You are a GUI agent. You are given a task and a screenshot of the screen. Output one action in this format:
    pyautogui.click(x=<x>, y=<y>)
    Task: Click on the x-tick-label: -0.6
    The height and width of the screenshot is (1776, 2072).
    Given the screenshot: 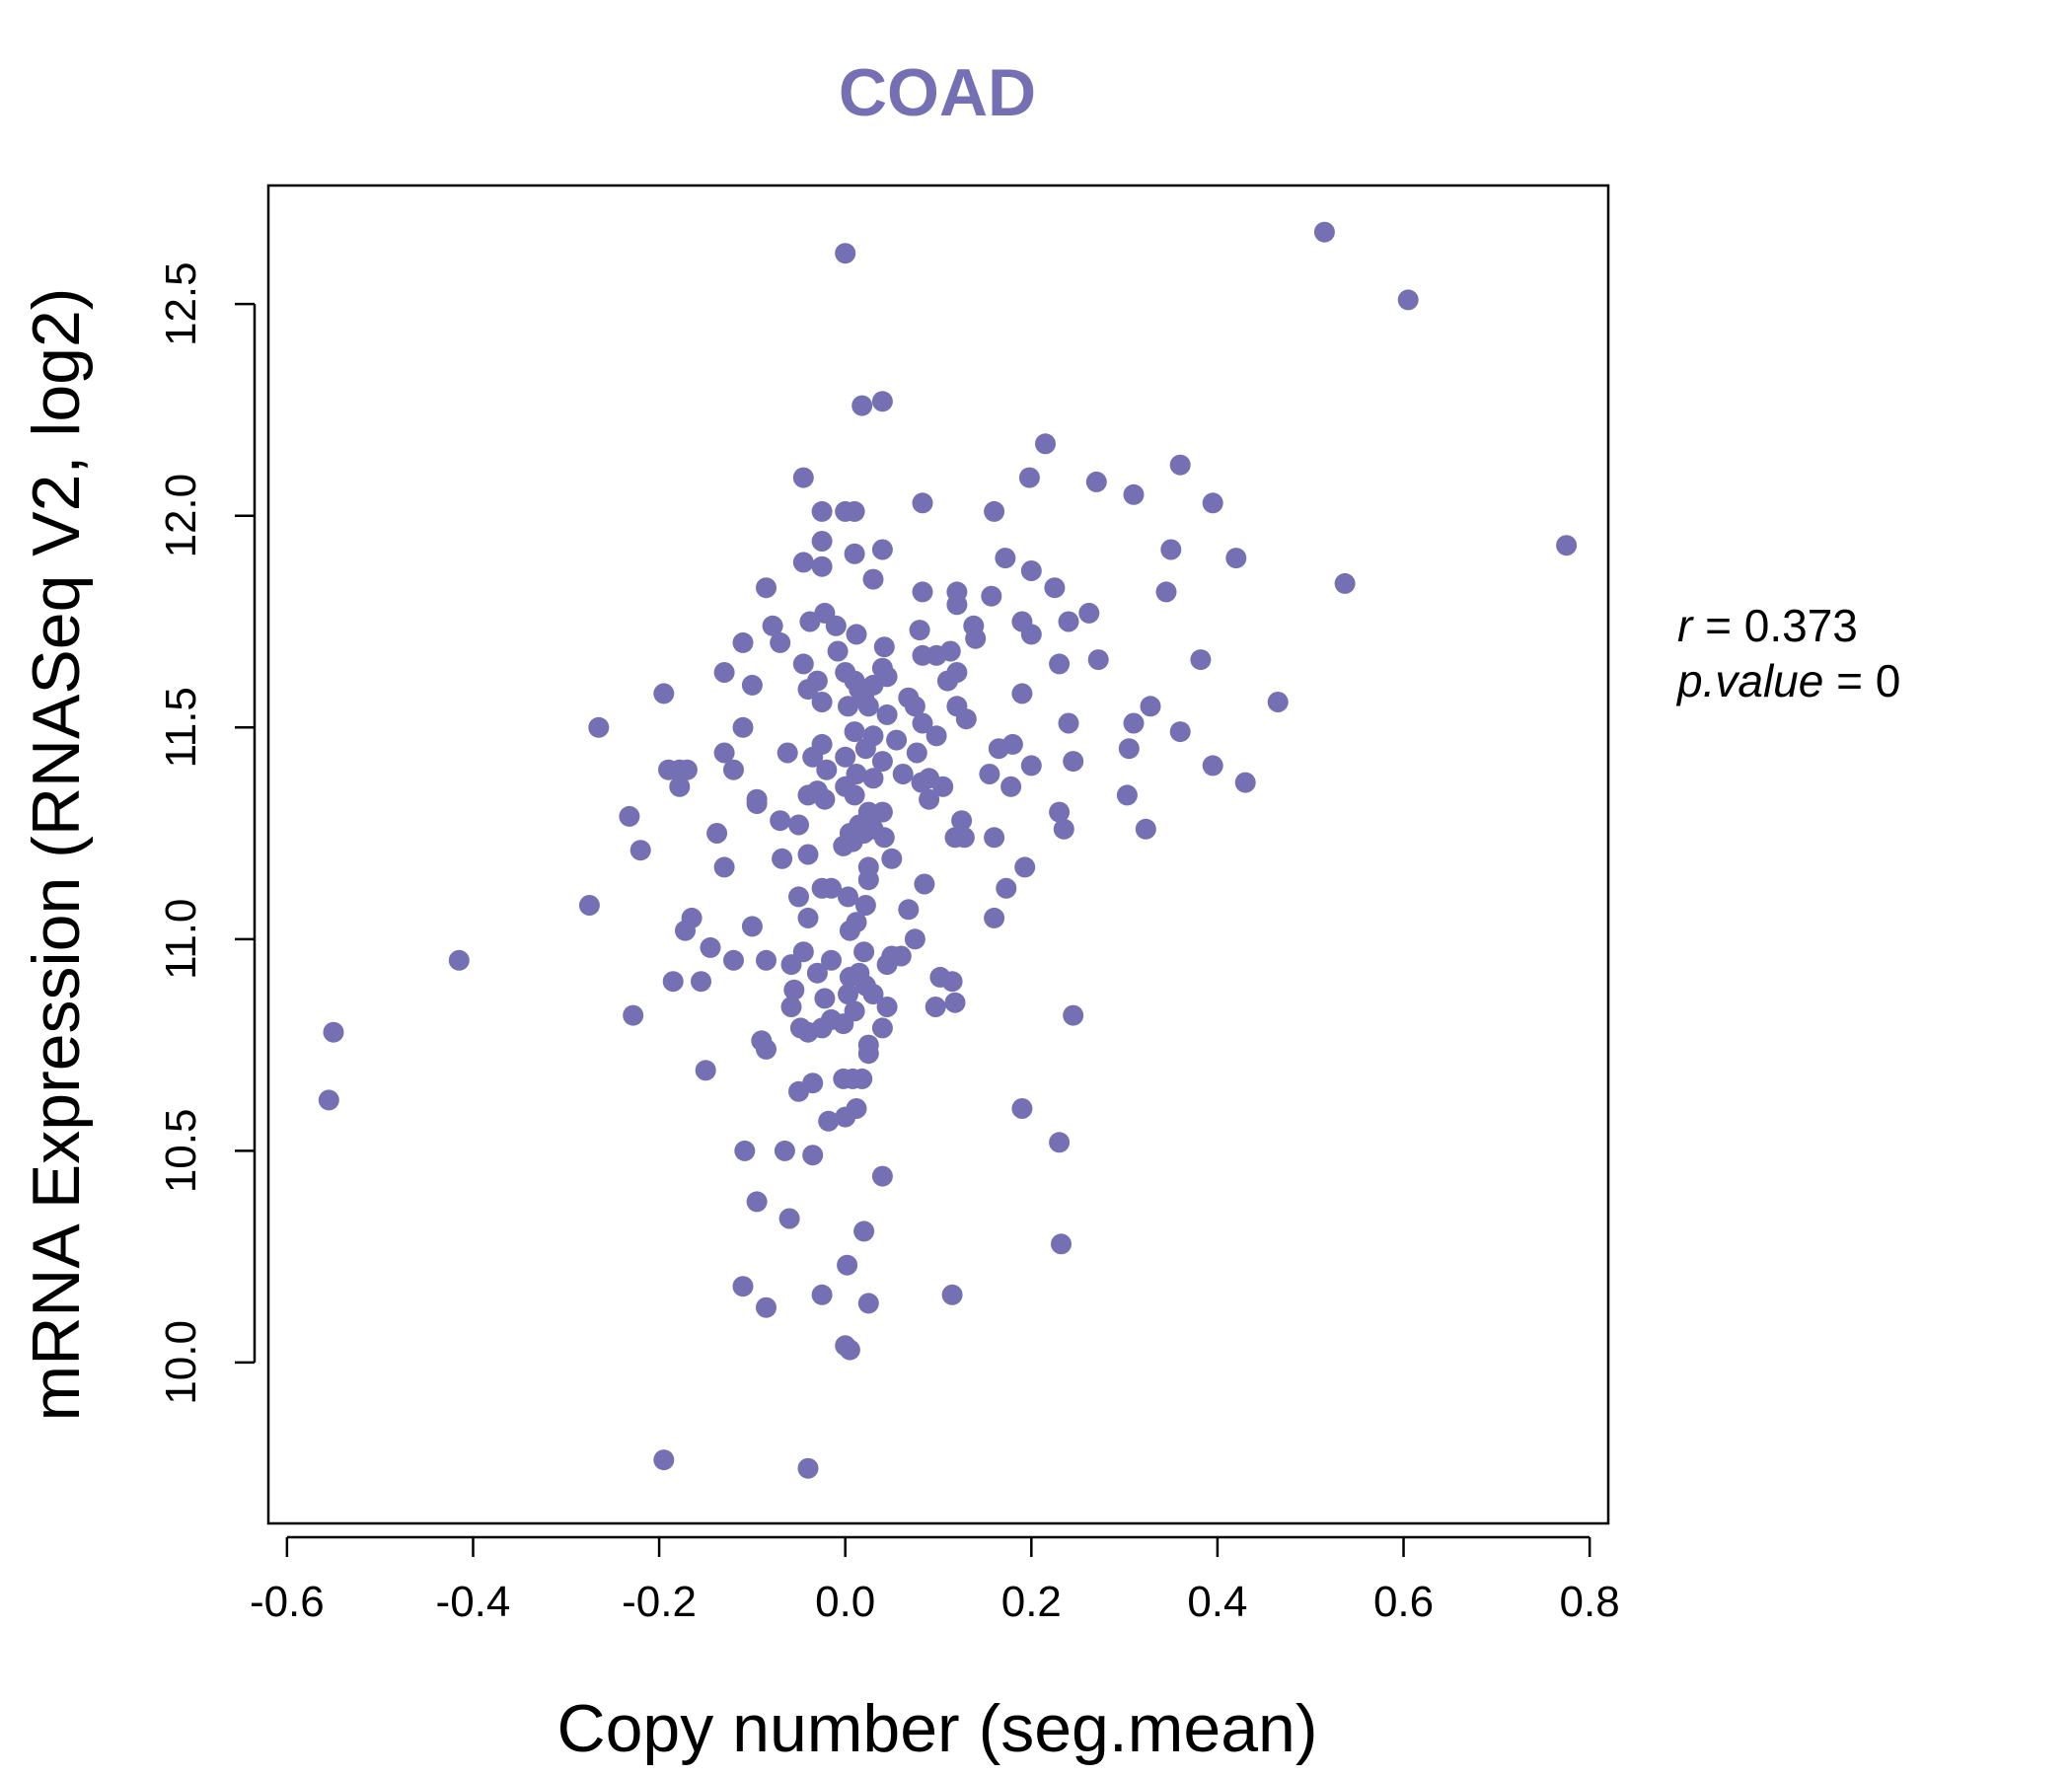 What is the action you would take?
    pyautogui.click(x=288, y=1602)
    